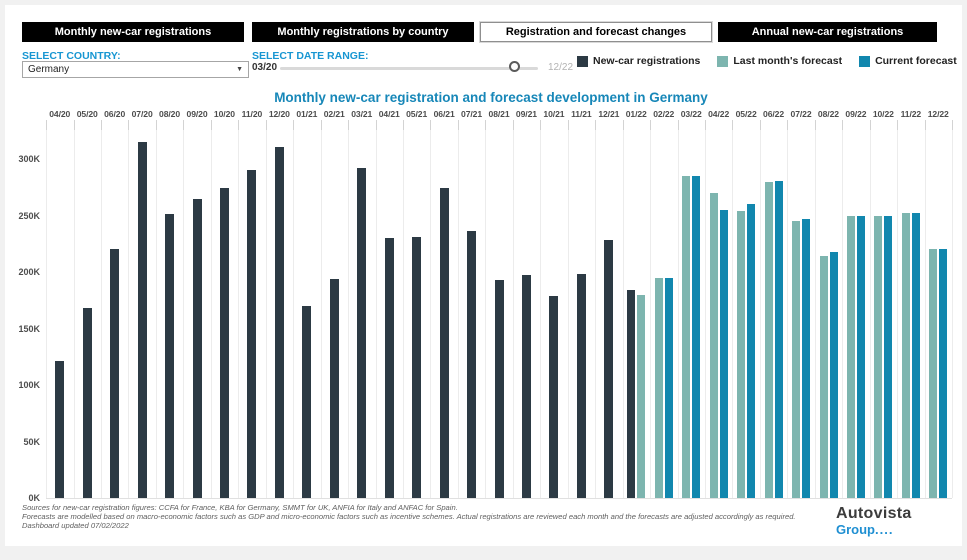 The height and width of the screenshot is (560, 967). I want to click on legend-item-last-month-forecast: Last month's forecast, so click(779, 61).